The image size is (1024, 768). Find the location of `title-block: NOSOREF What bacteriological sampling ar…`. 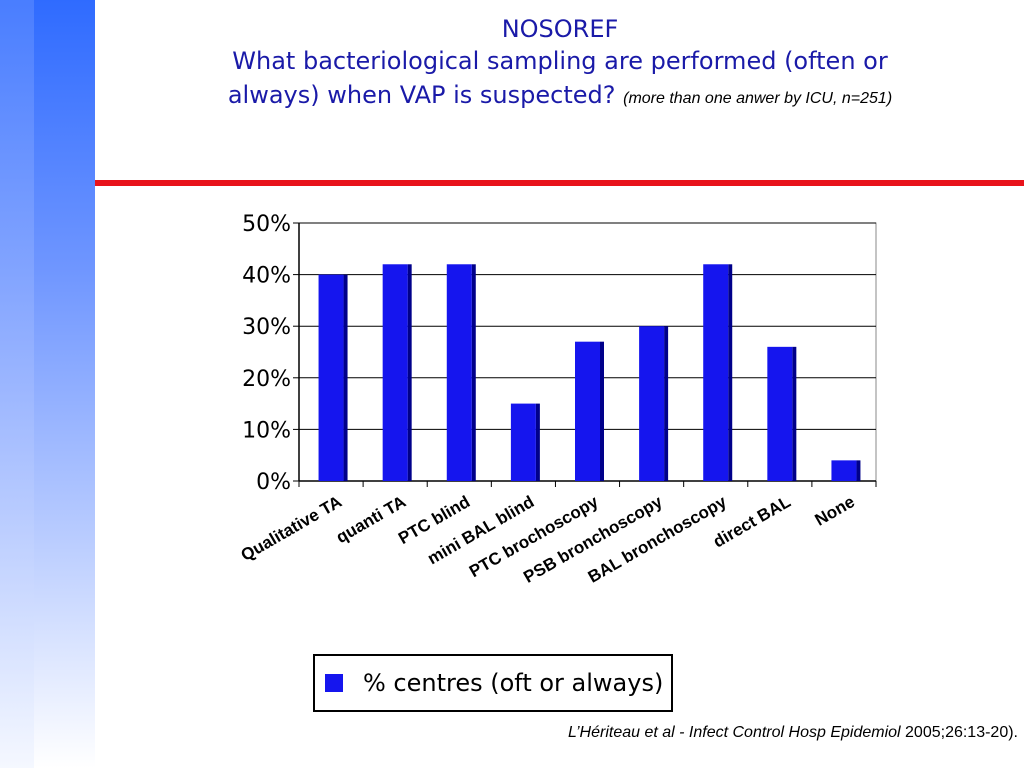

title-block: NOSOREF What bacteriological sampling ar… is located at coordinates (560, 65).